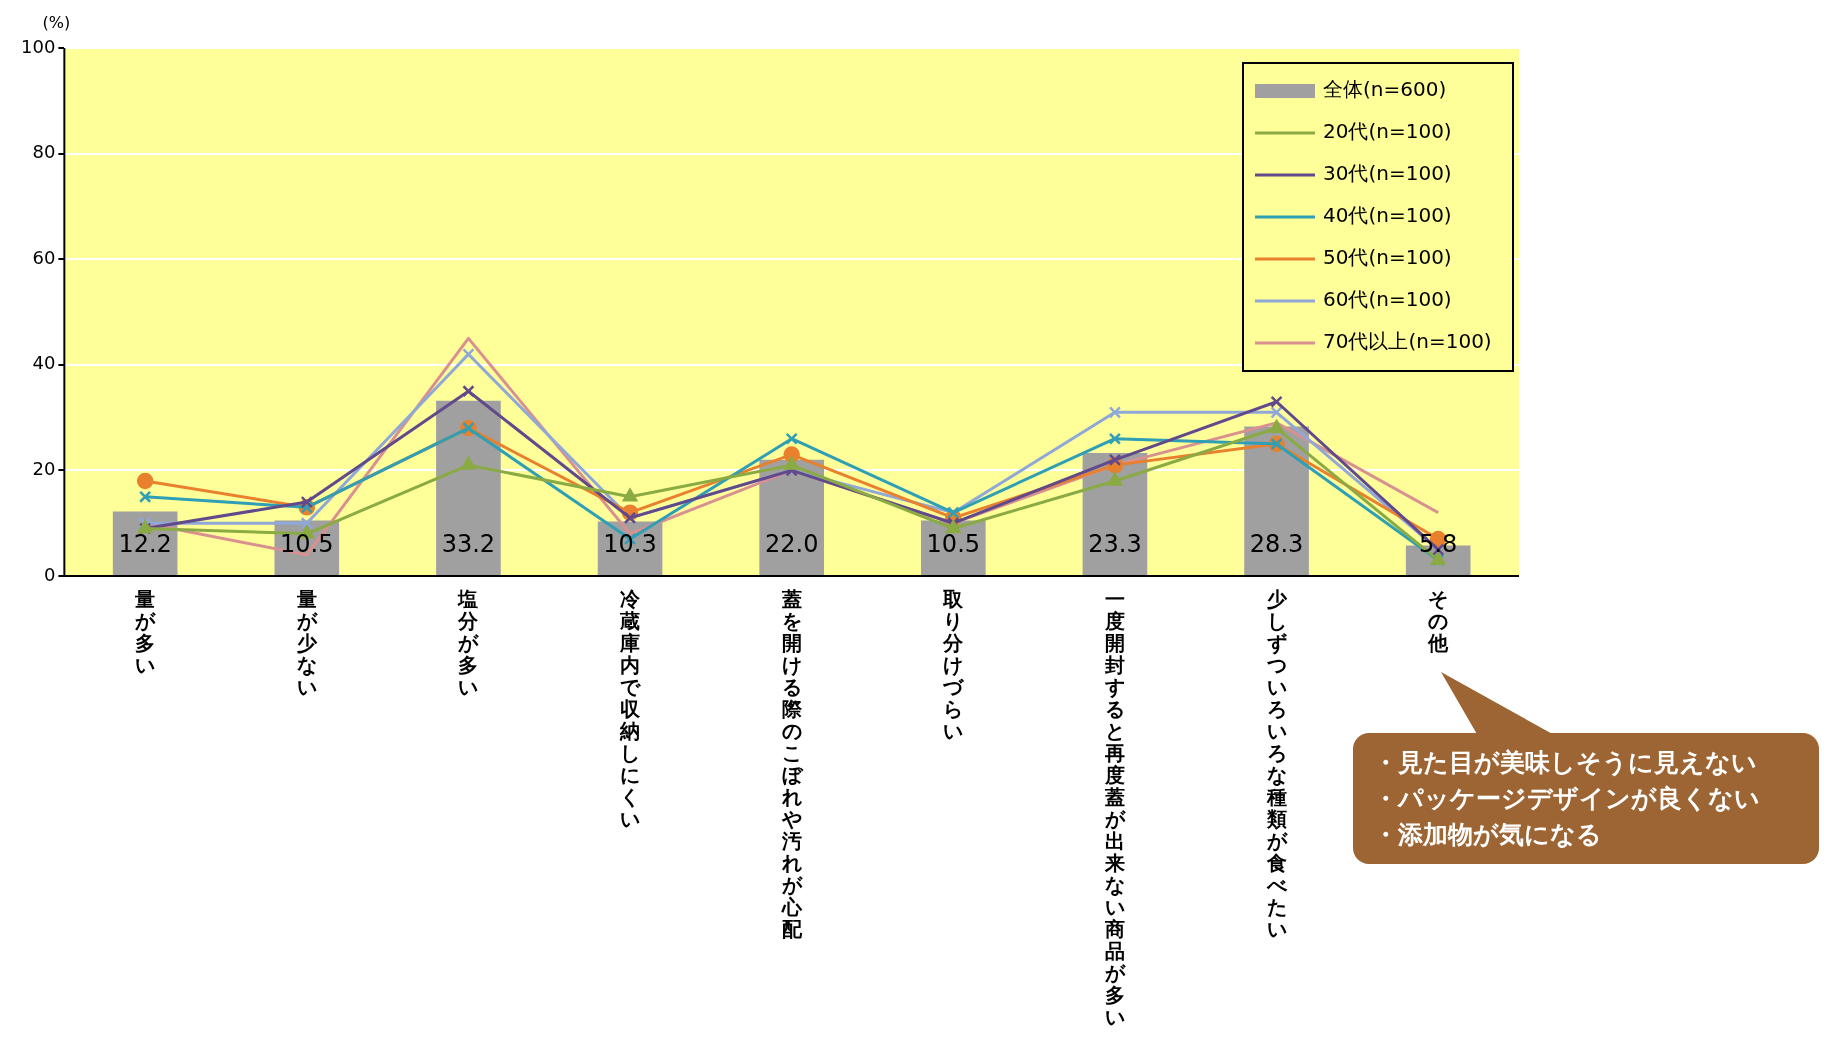 The width and height of the screenshot is (1827, 1056). Describe the element at coordinates (630, 709) in the screenshot. I see `category-label: 冷蔵庫内で収納しにくい` at that location.